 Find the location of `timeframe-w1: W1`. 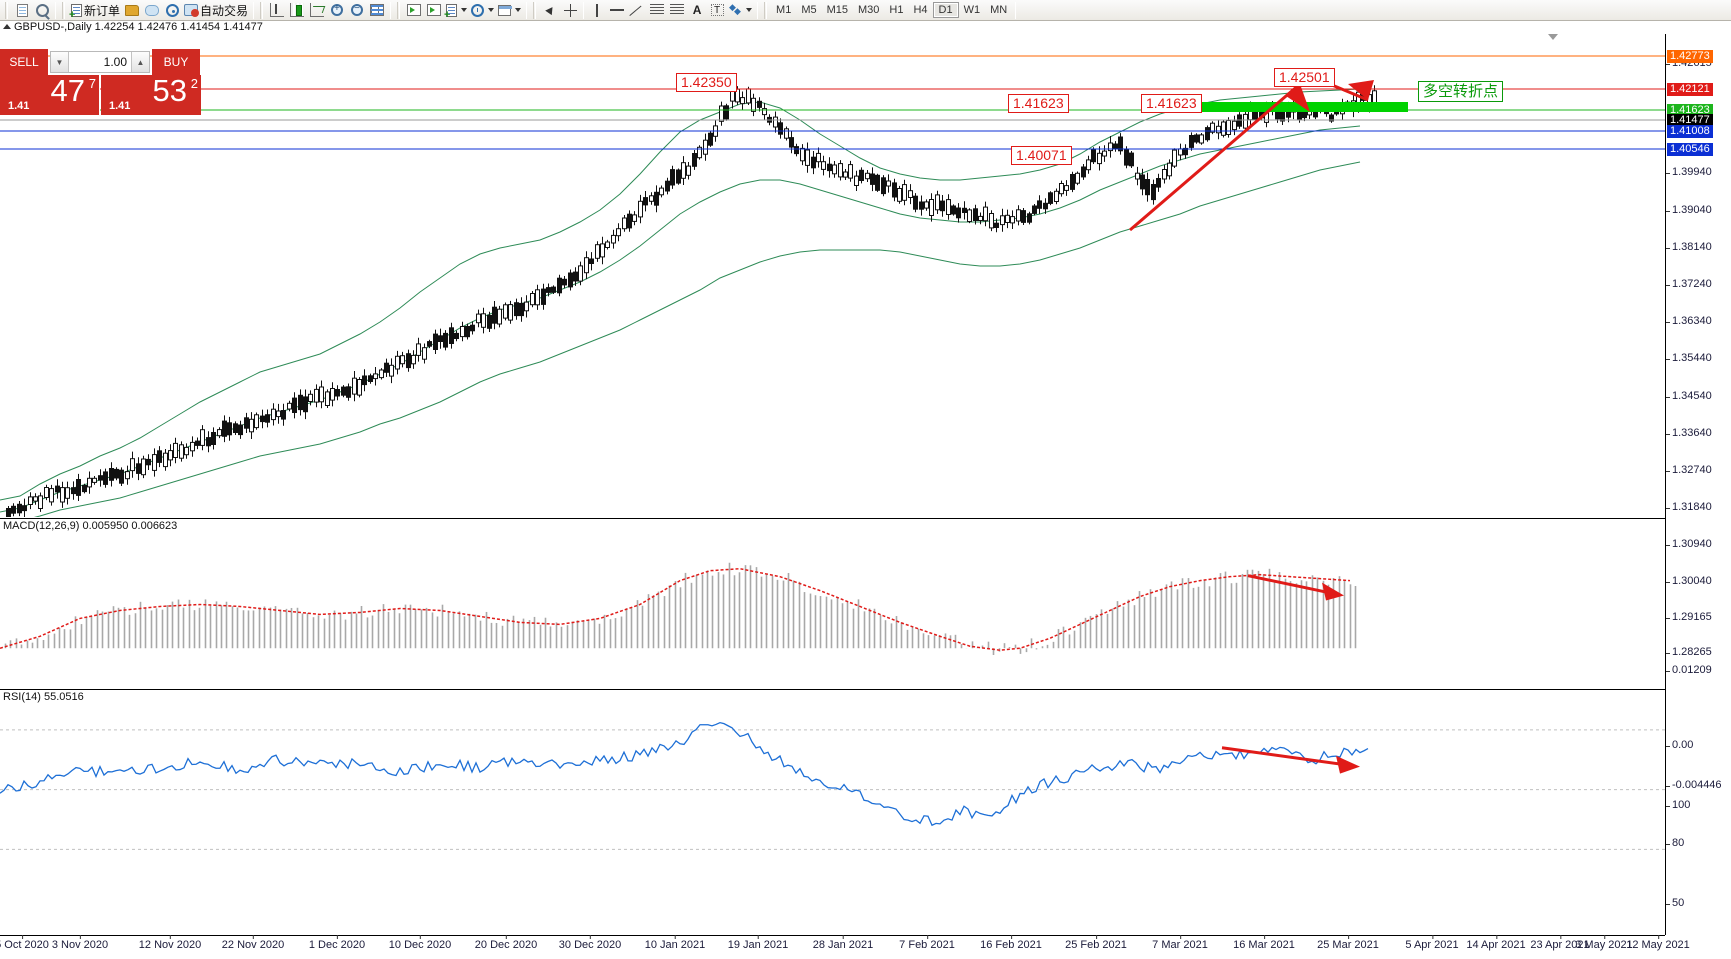

timeframe-w1: W1 is located at coordinates (972, 10).